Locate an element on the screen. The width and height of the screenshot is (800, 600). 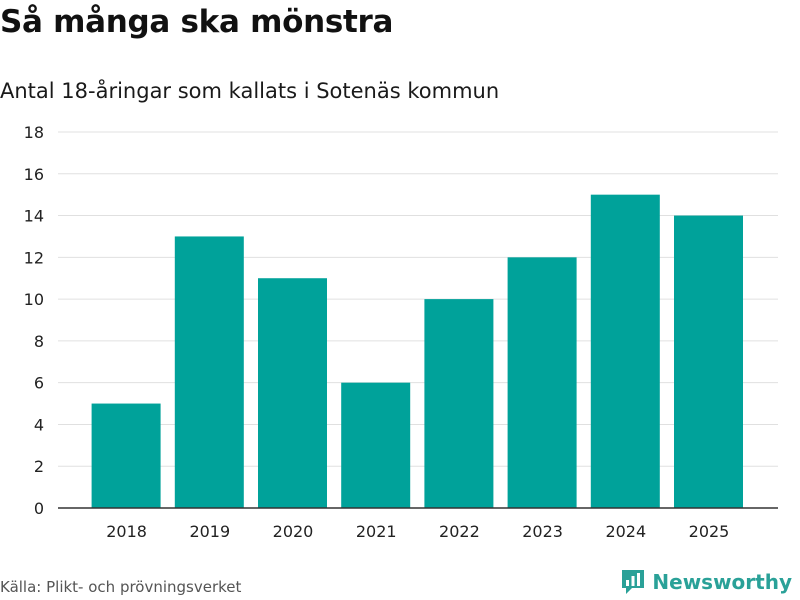
y-tick-label: 8 is located at coordinates (39, 341).